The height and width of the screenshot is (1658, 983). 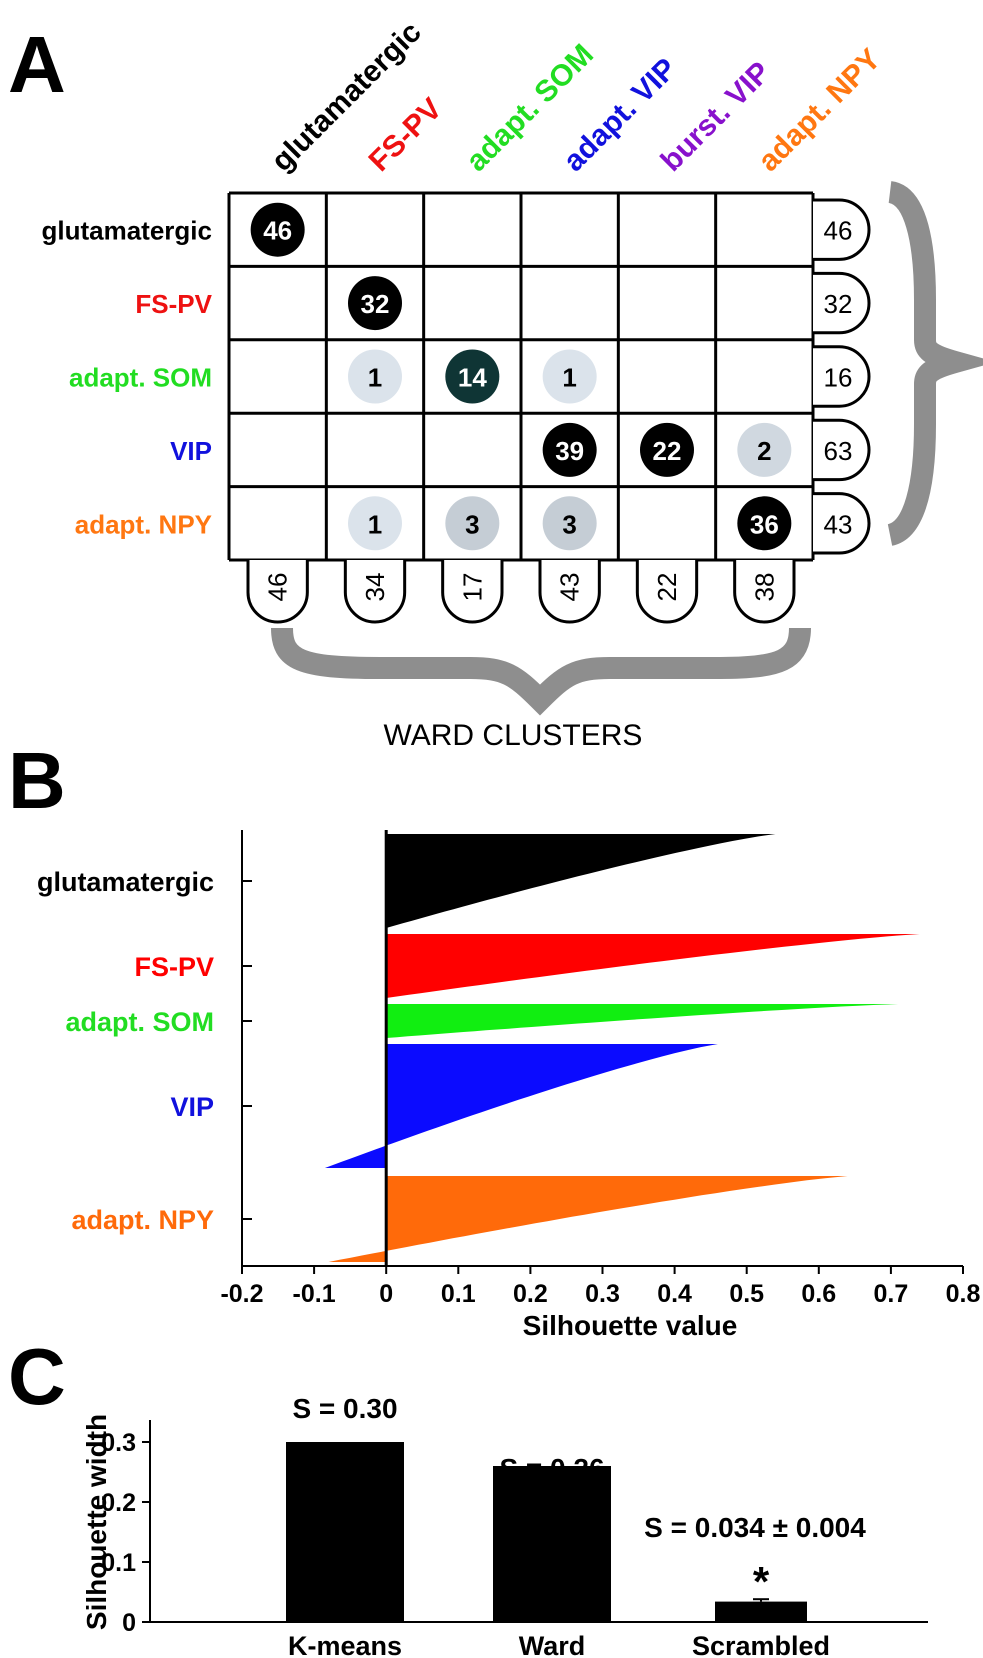 What do you see at coordinates (552, 1644) in the screenshot?
I see `x-tick-label: Ward` at bounding box center [552, 1644].